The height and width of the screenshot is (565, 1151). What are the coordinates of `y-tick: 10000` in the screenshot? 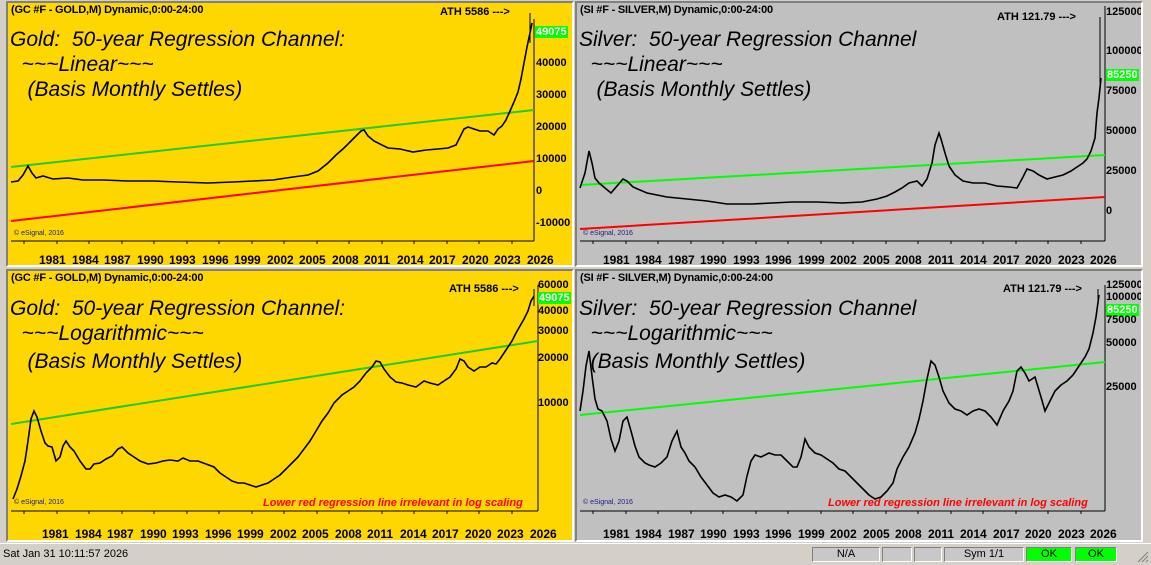 It's located at (553, 403).